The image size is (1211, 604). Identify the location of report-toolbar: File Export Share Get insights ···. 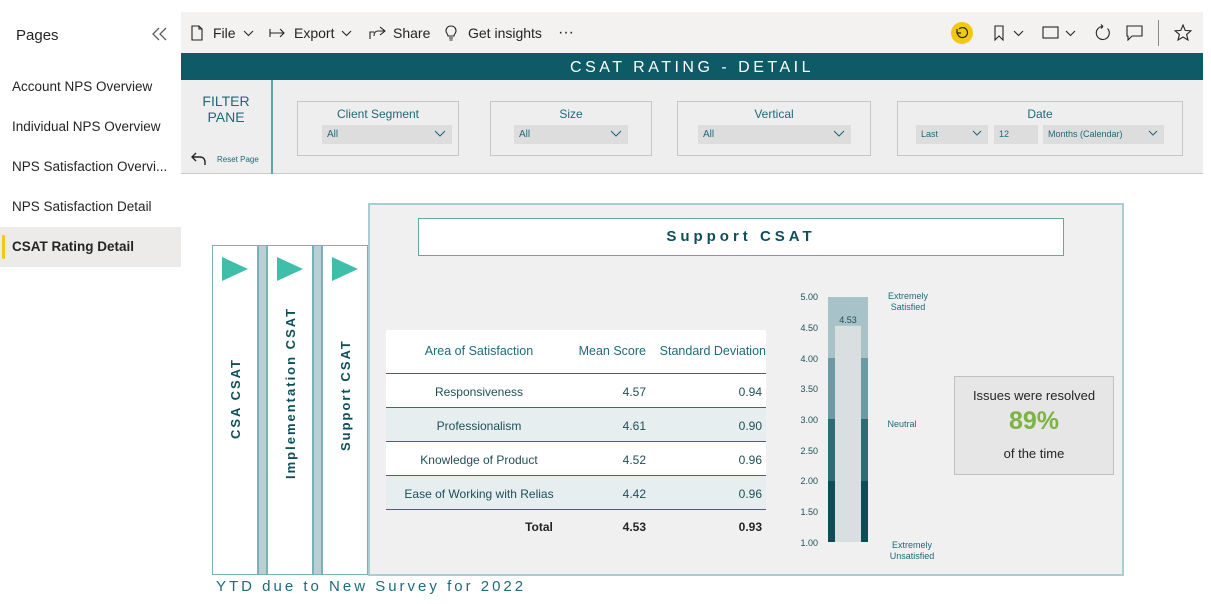
(692, 32).